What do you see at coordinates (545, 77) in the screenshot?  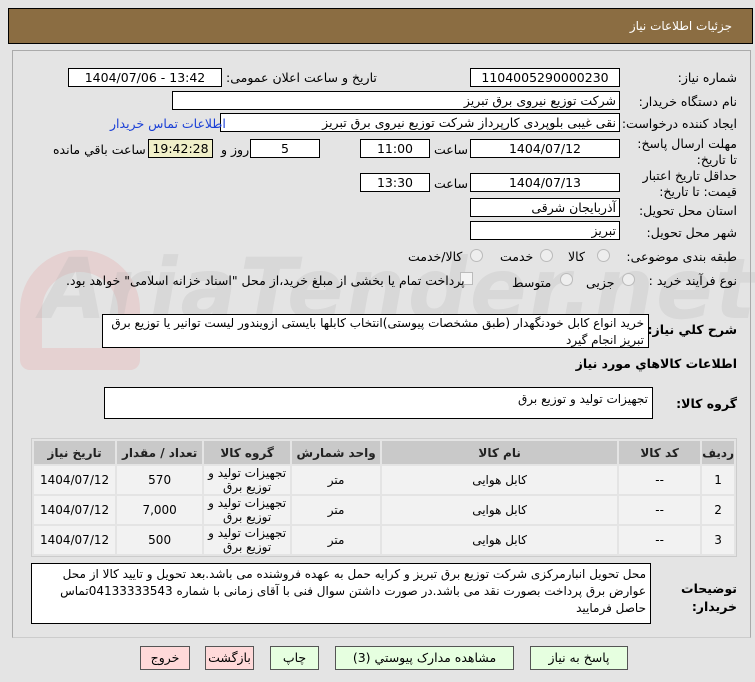 I see `need-number-field: 1104005290000230` at bounding box center [545, 77].